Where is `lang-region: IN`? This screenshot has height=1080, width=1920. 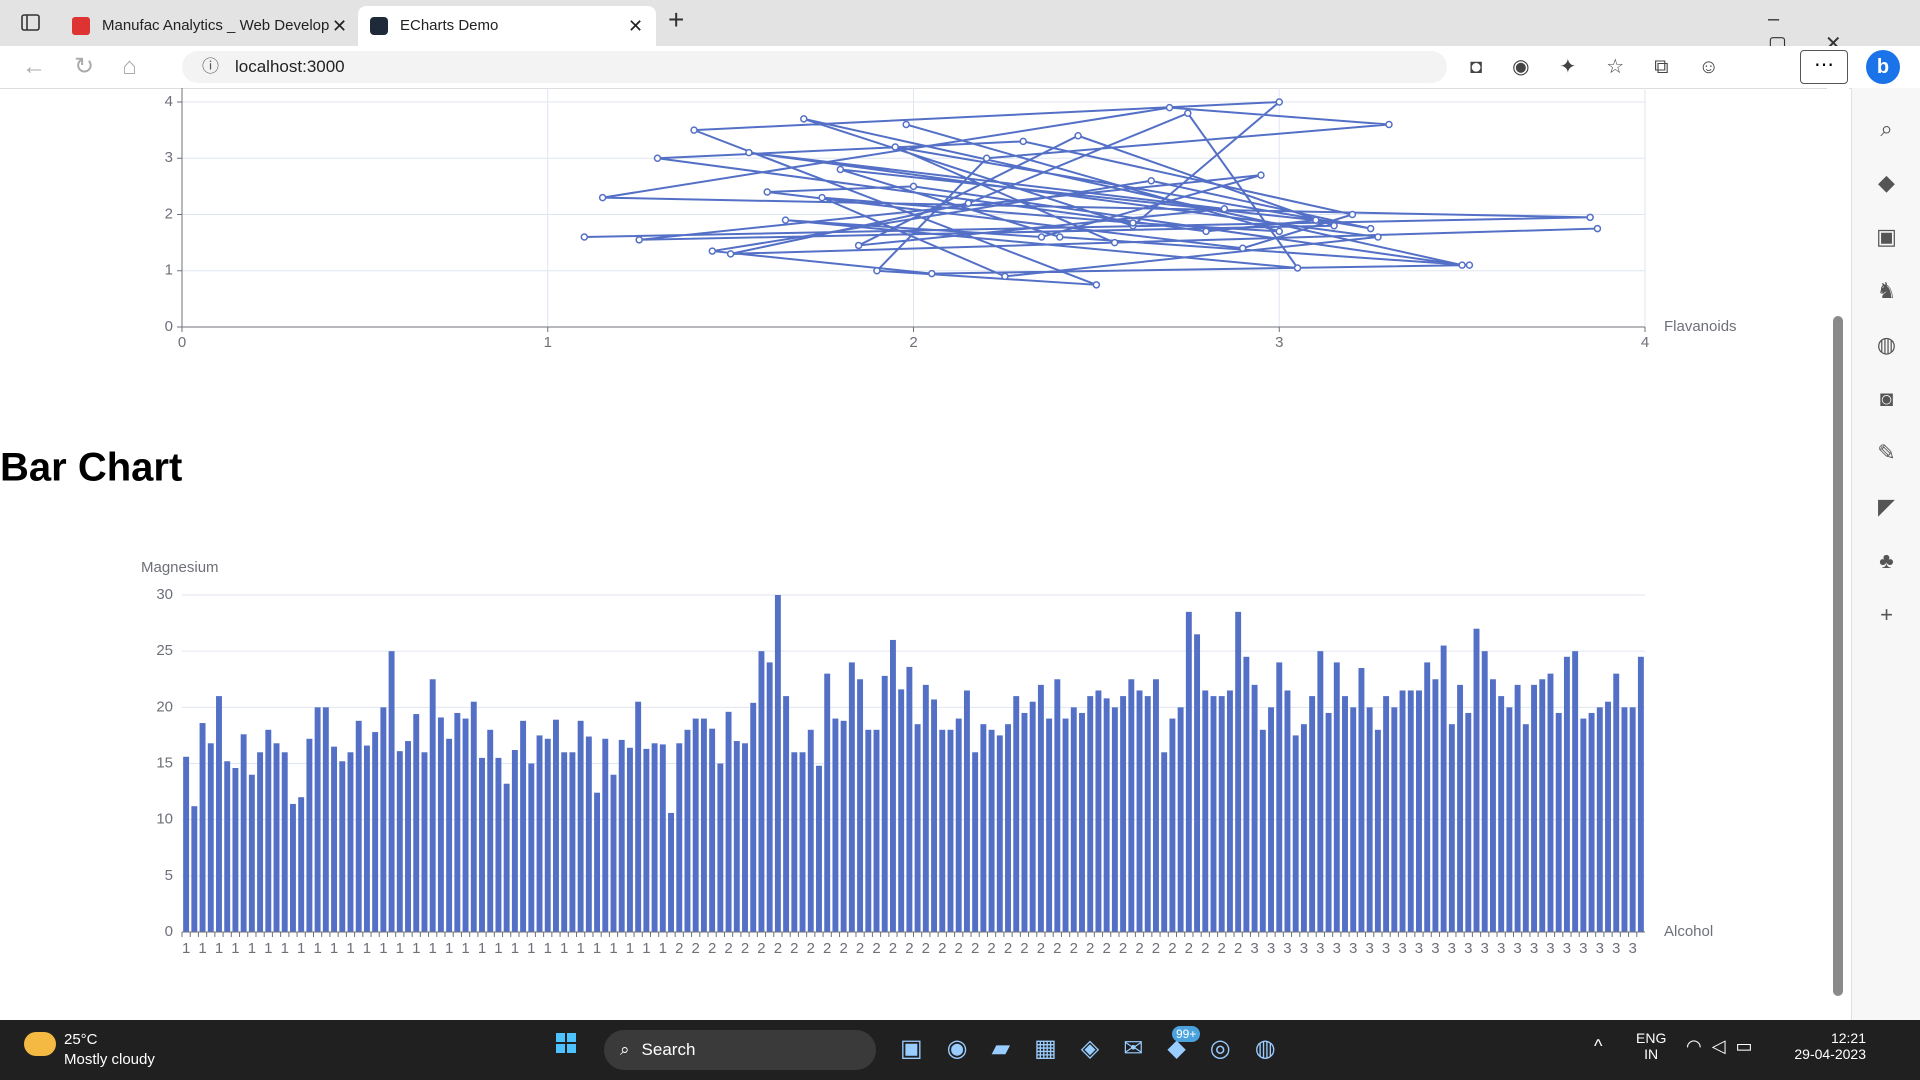
lang-region: IN is located at coordinates (1651, 1054).